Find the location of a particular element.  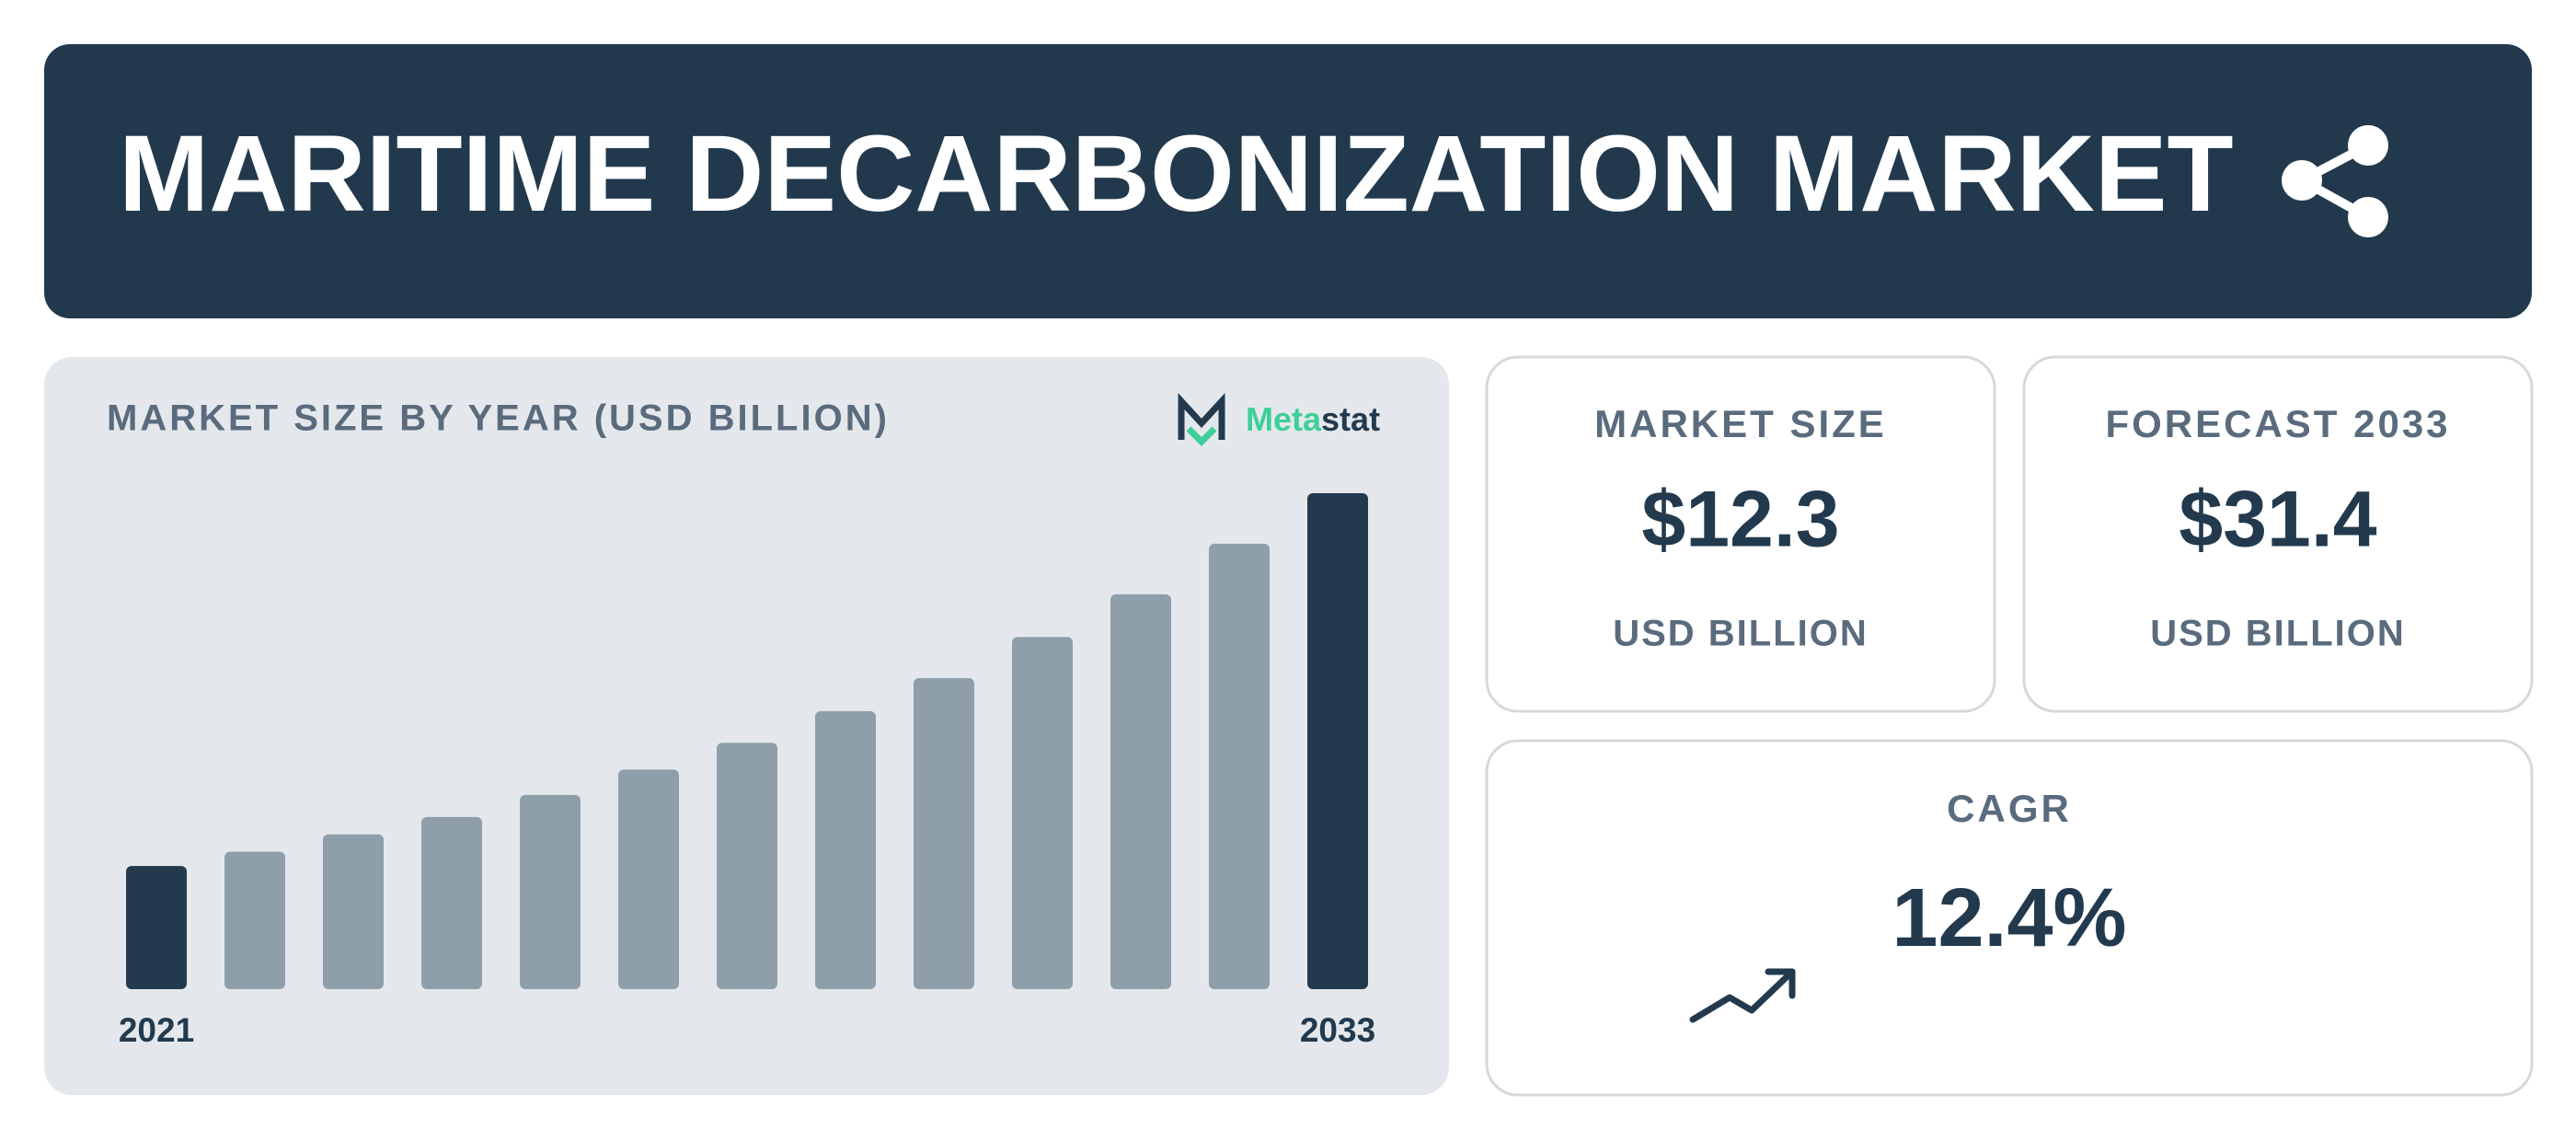

x-tick-label: 2021 is located at coordinates (156, 1030).